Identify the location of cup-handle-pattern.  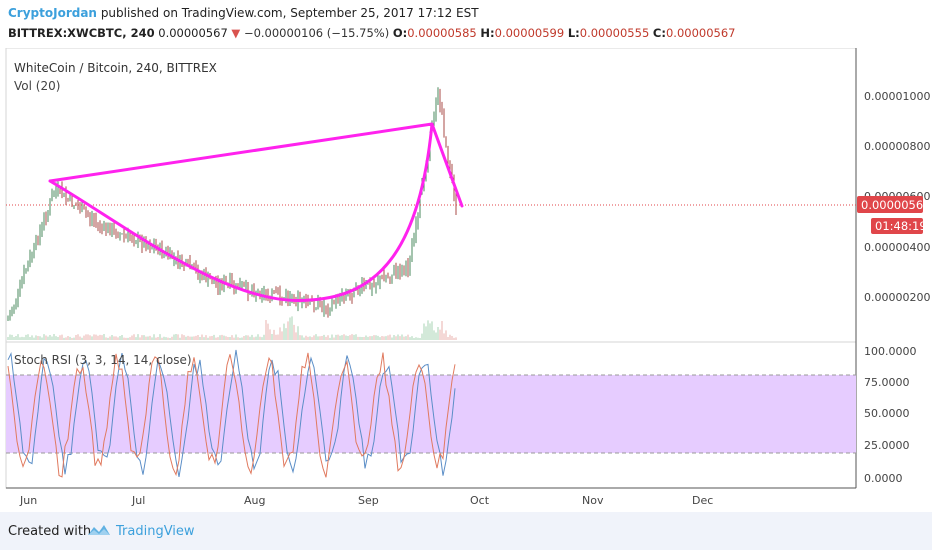
(256, 212).